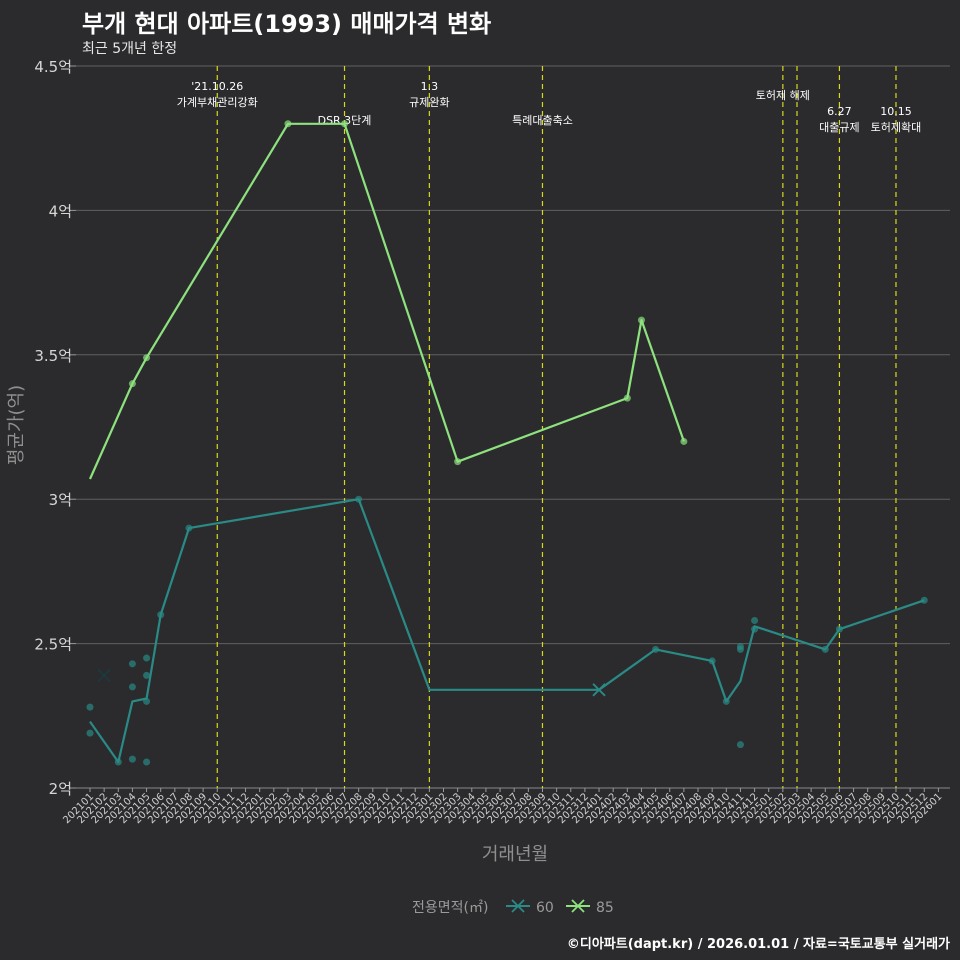 Image resolution: width=960 pixels, height=960 pixels. Describe the element at coordinates (542, 120) in the screenshot. I see `event-label: 특례대출축소` at that location.